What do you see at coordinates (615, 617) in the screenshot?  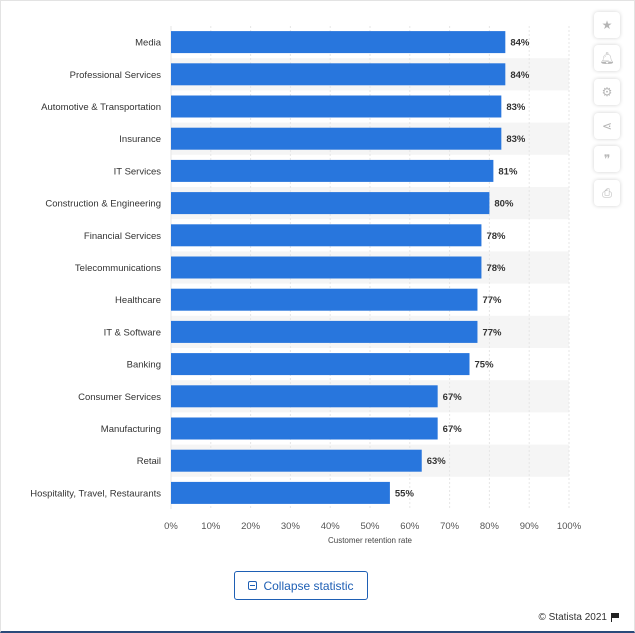 I see `flag-icon` at bounding box center [615, 617].